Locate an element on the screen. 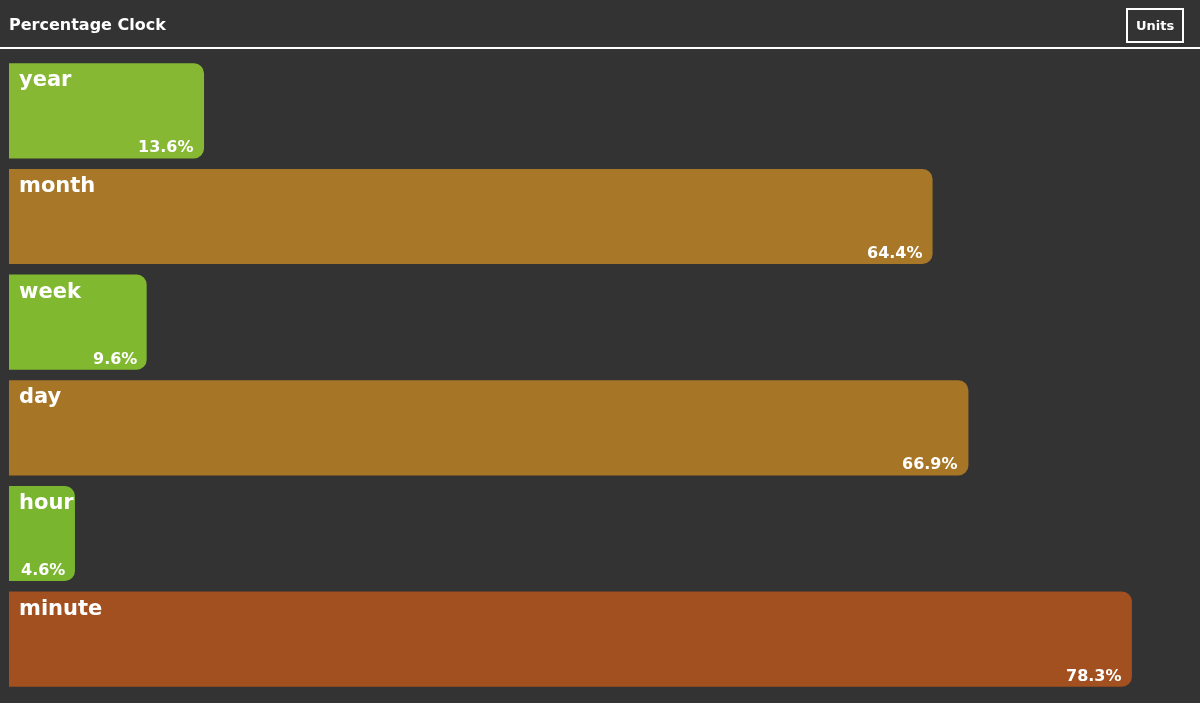 The image size is (1200, 703). data-label: 13.6% is located at coordinates (166, 146).